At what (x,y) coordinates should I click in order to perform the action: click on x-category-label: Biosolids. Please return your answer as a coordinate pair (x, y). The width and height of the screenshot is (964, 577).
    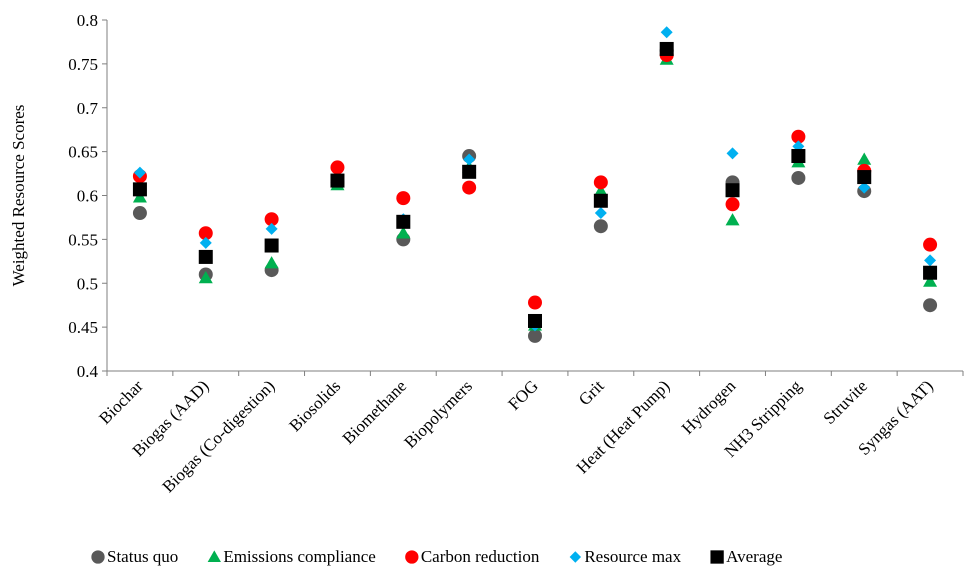
    Looking at the image, I should click on (314, 405).